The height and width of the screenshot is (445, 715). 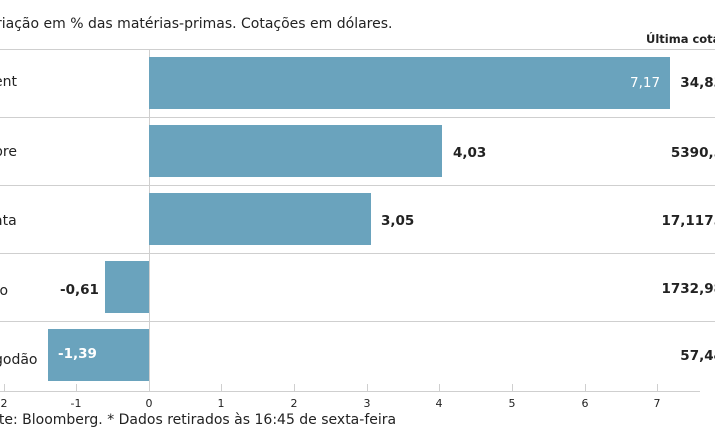 What do you see at coordinates (149, 403) in the screenshot?
I see `x-tick-label: 0` at bounding box center [149, 403].